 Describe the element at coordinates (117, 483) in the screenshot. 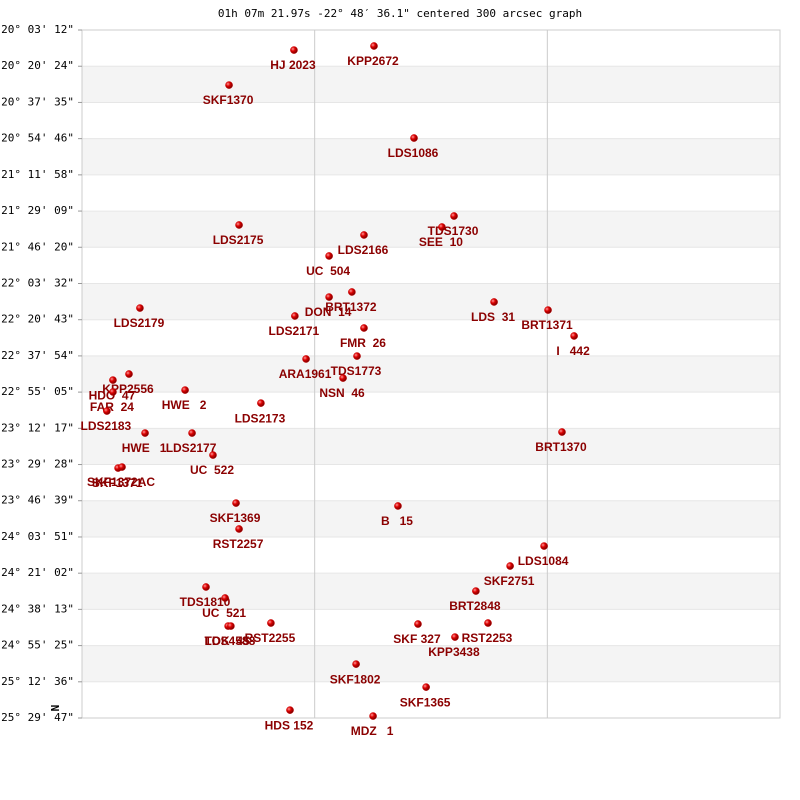

I see `star-label: SKF1371` at that location.